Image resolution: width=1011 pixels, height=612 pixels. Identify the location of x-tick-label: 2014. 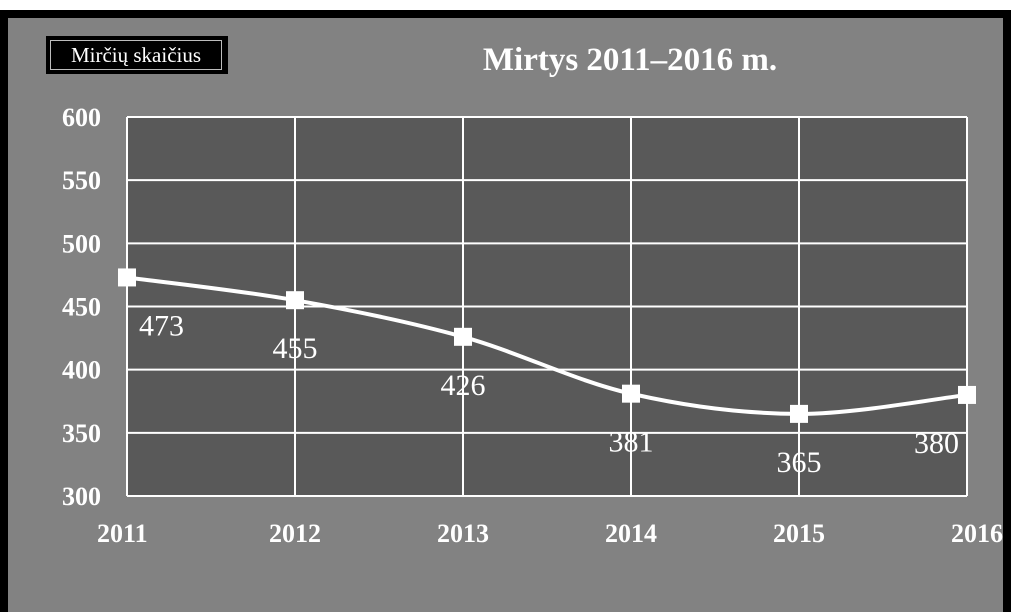
(631, 533).